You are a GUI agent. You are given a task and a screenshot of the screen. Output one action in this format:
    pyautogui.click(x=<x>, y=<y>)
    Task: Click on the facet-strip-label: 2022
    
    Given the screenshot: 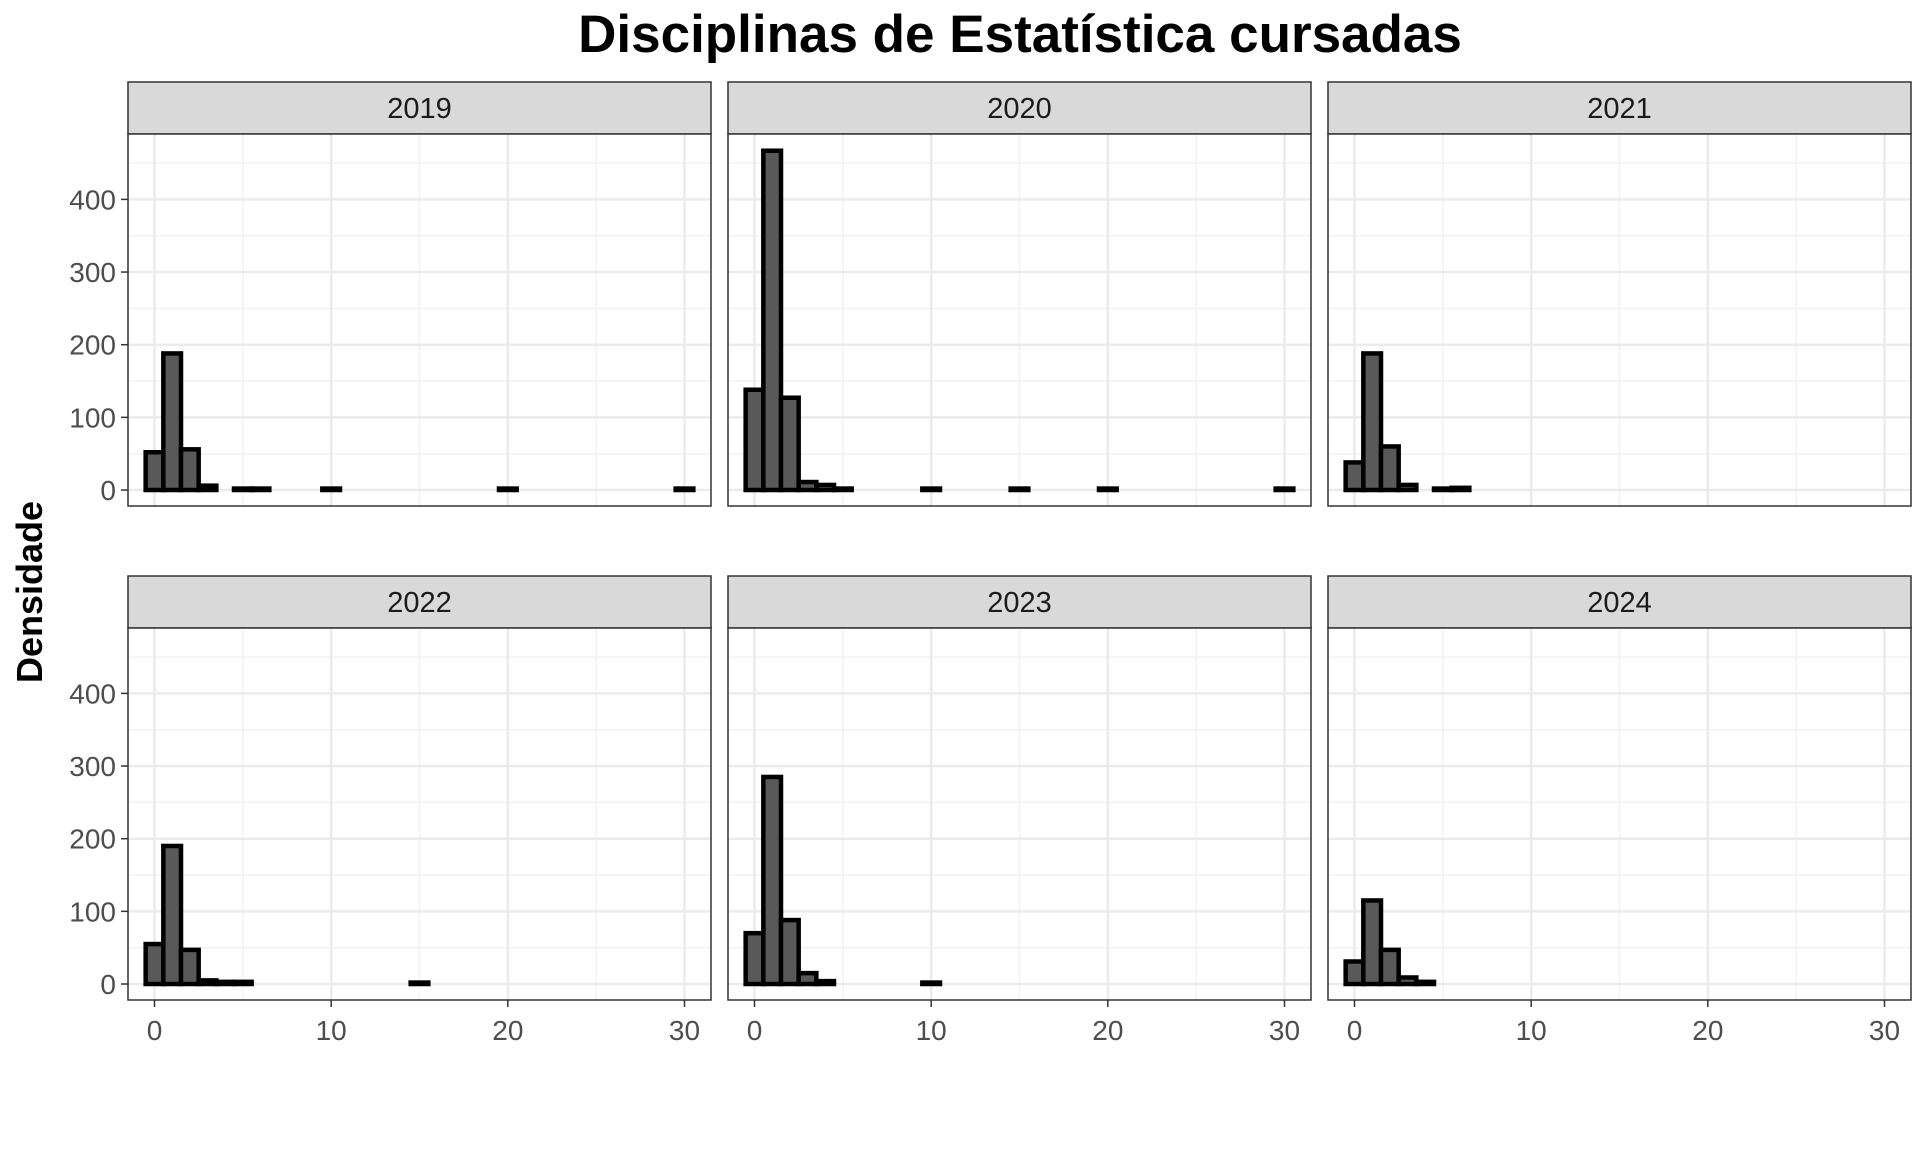 What is the action you would take?
    pyautogui.click(x=419, y=603)
    